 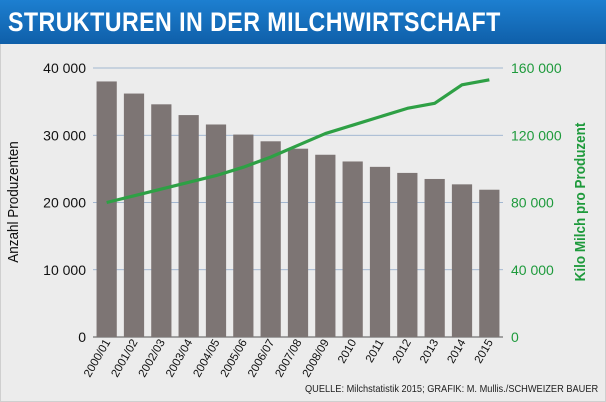 What do you see at coordinates (536, 135) in the screenshot?
I see `right-tick-label: 120 000` at bounding box center [536, 135].